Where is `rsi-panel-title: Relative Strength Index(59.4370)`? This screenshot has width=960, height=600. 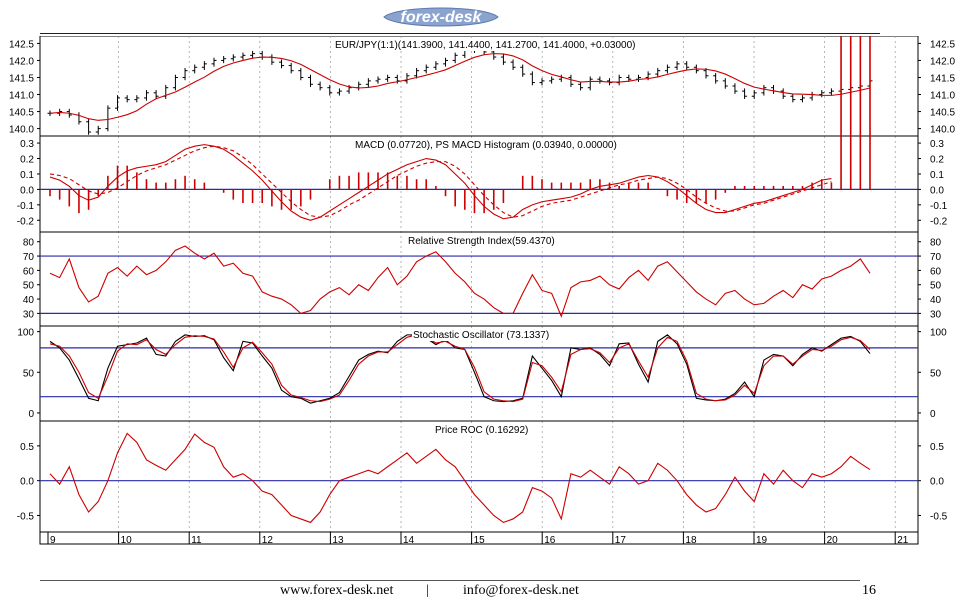
rsi-panel-title: Relative Strength Index(59.4370) is located at coordinates (481, 241).